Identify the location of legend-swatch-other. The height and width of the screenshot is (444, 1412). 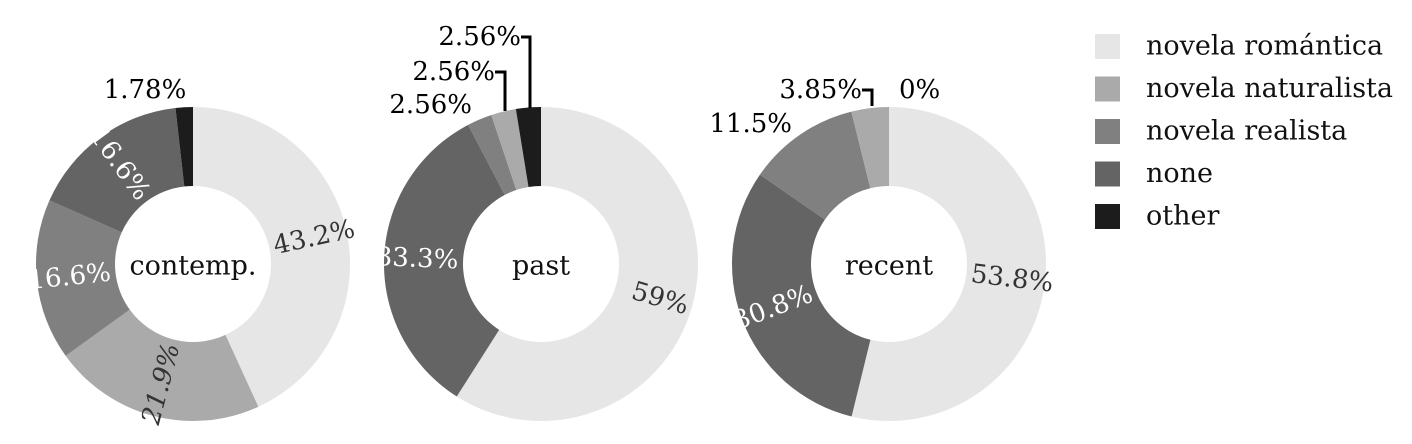
(1107, 216).